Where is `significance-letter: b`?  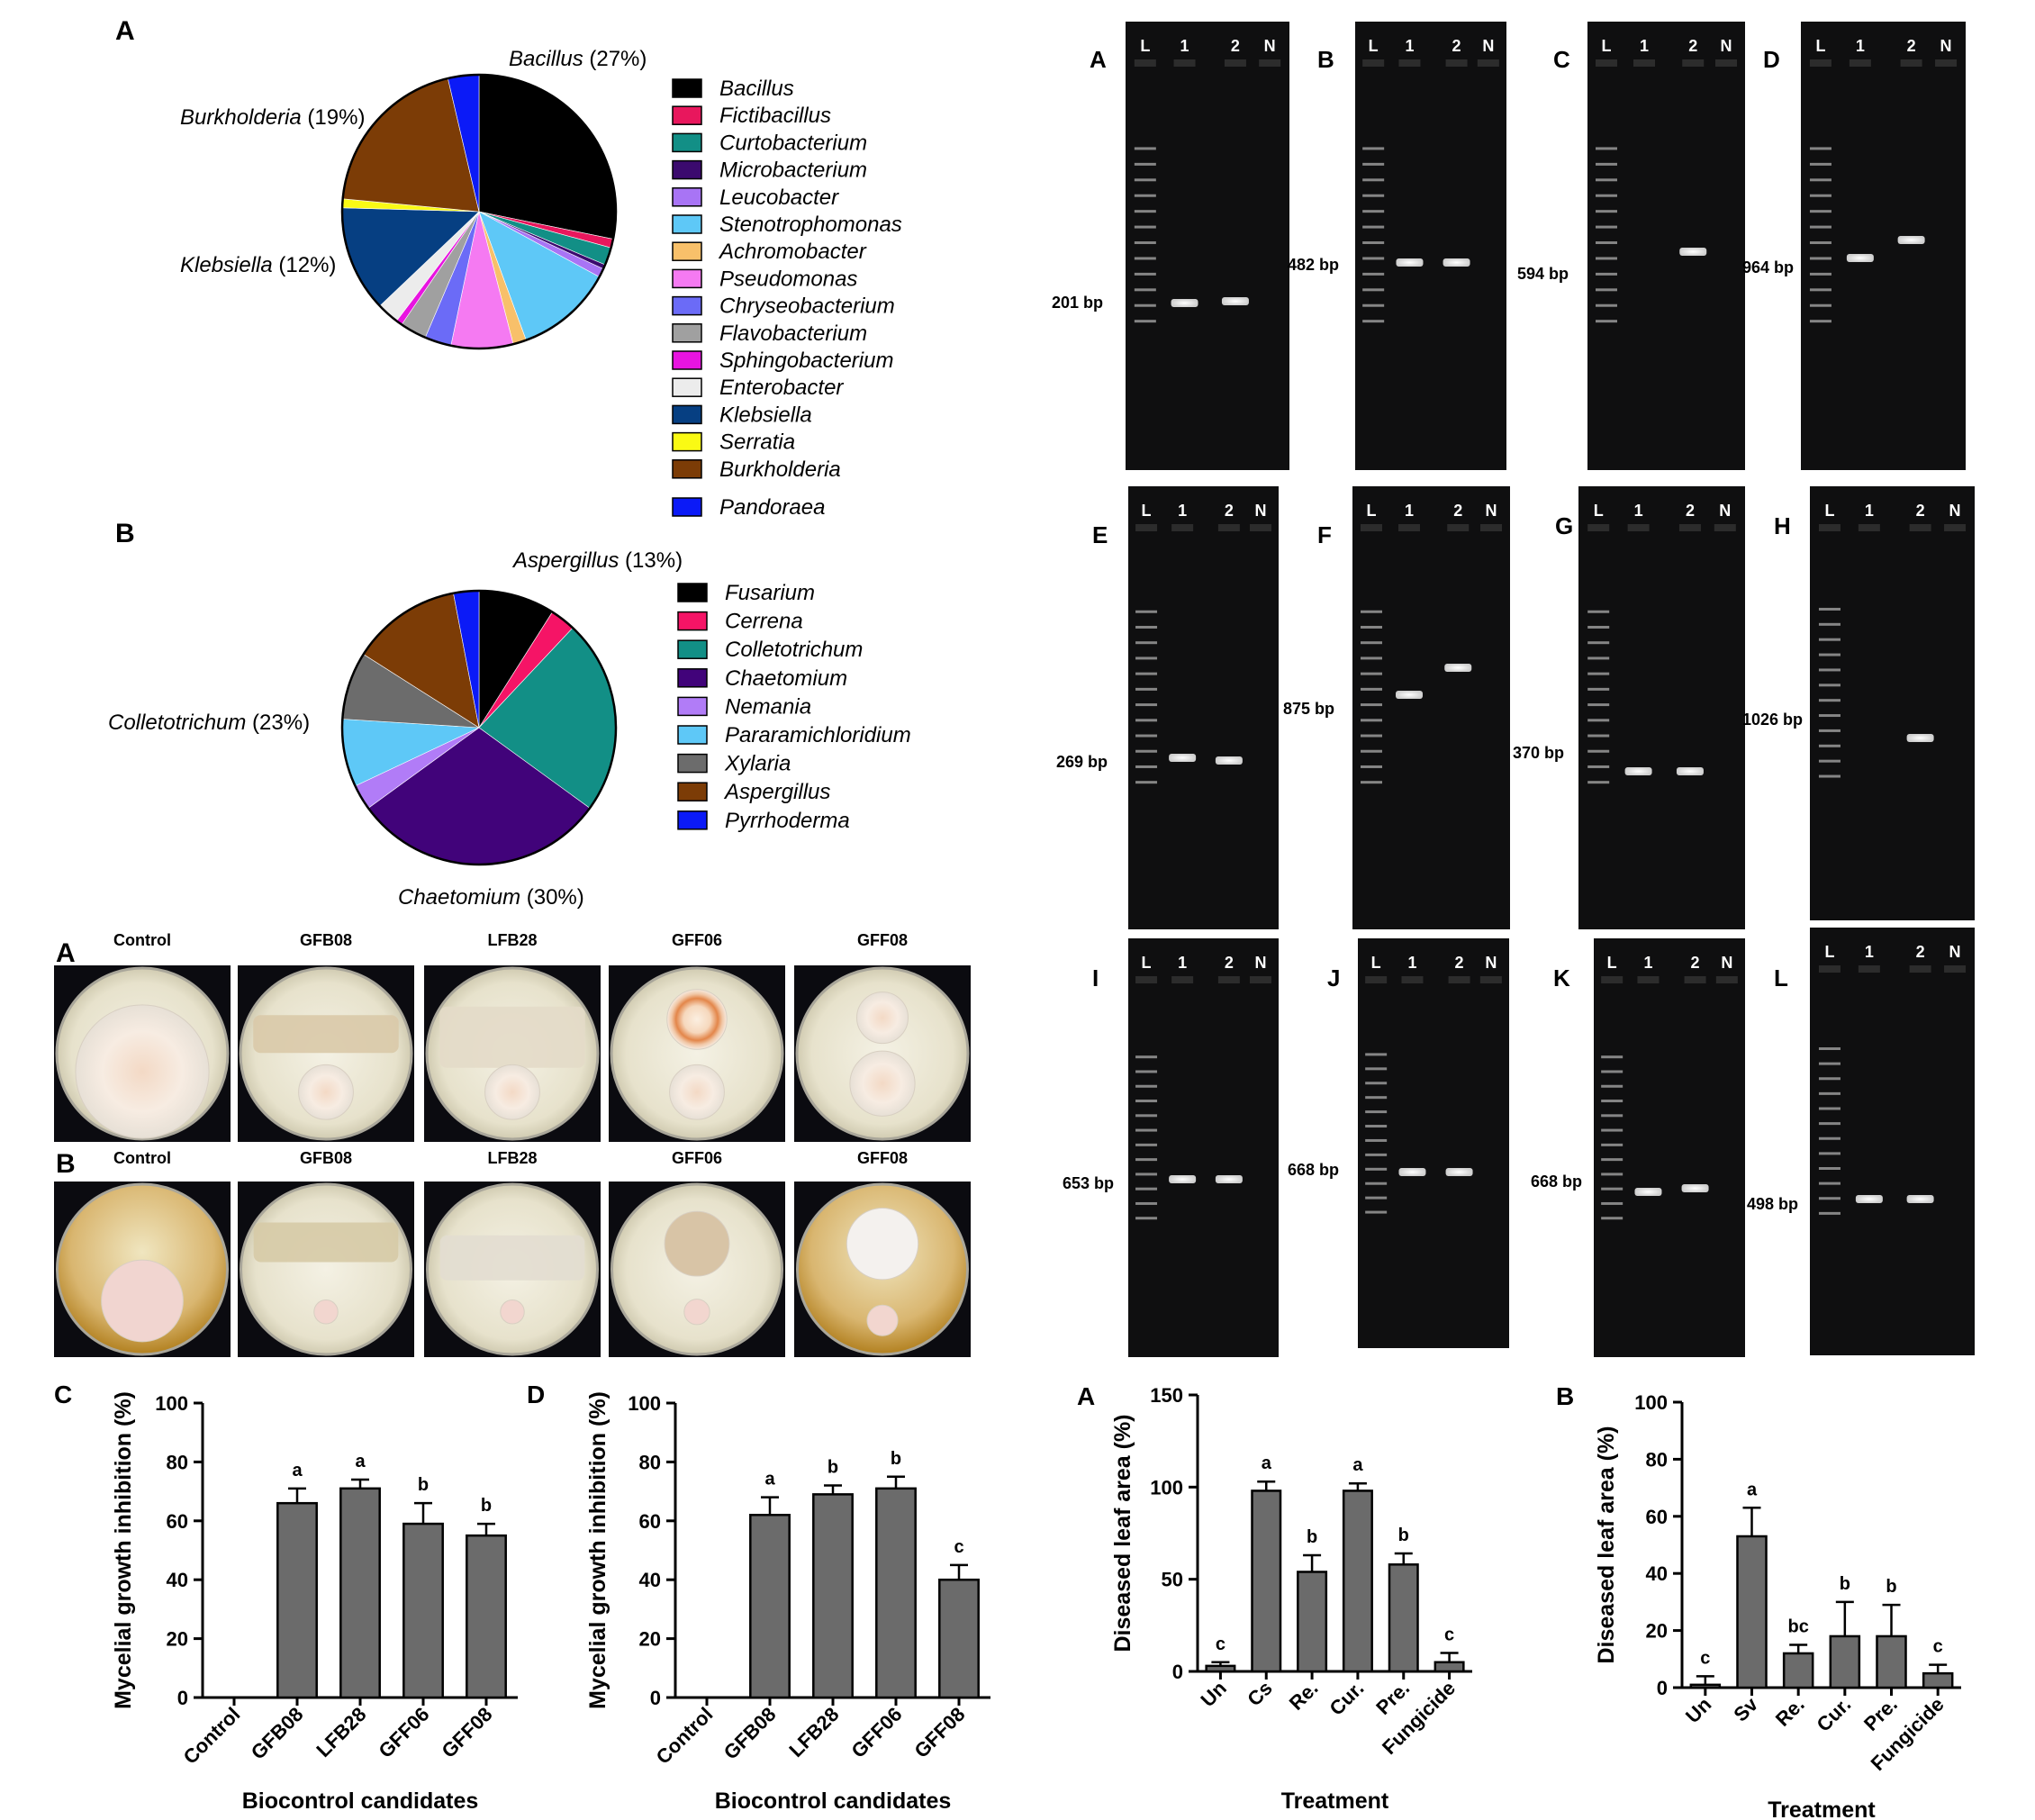
significance-letter: b is located at coordinates (1845, 1584).